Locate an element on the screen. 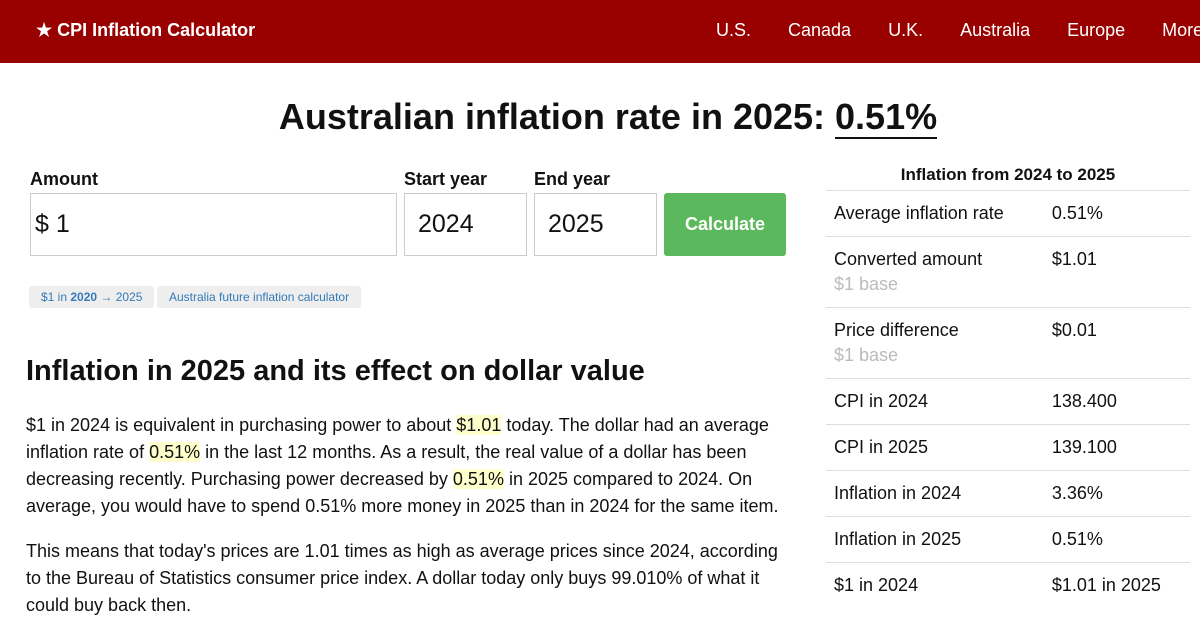 The width and height of the screenshot is (1200, 630). end-year: 2025 is located at coordinates (576, 224).